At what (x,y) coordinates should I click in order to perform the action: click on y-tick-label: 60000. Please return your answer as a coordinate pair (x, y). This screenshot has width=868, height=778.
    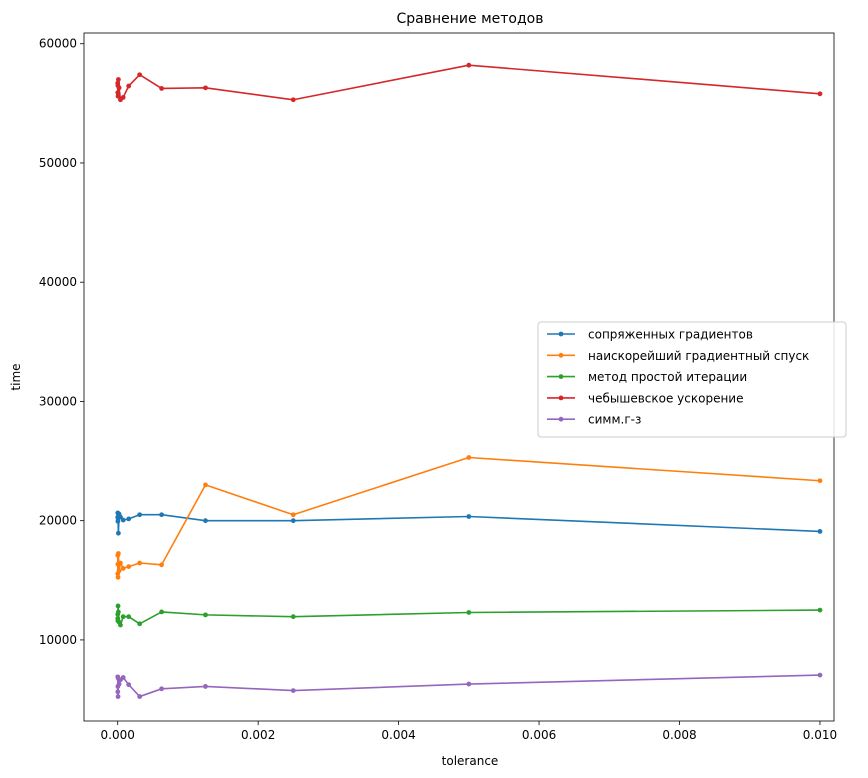
    Looking at the image, I should click on (58, 44).